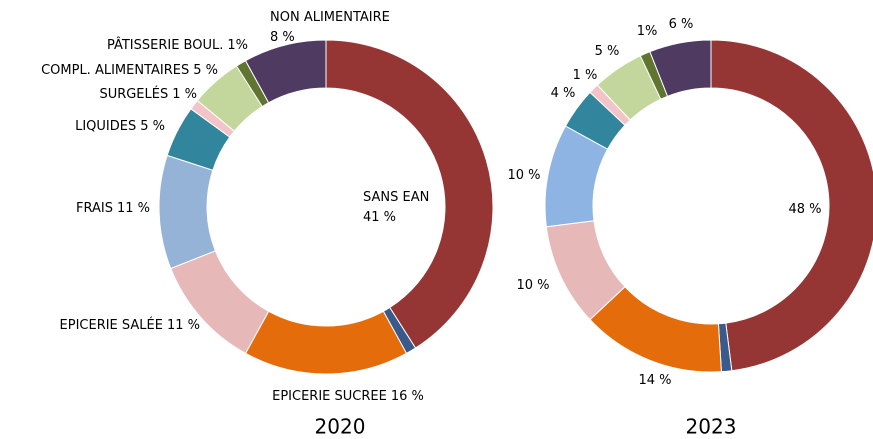 Image resolution: width=873 pixels, height=439 pixels. I want to click on value-label: 4 %, so click(563, 93).